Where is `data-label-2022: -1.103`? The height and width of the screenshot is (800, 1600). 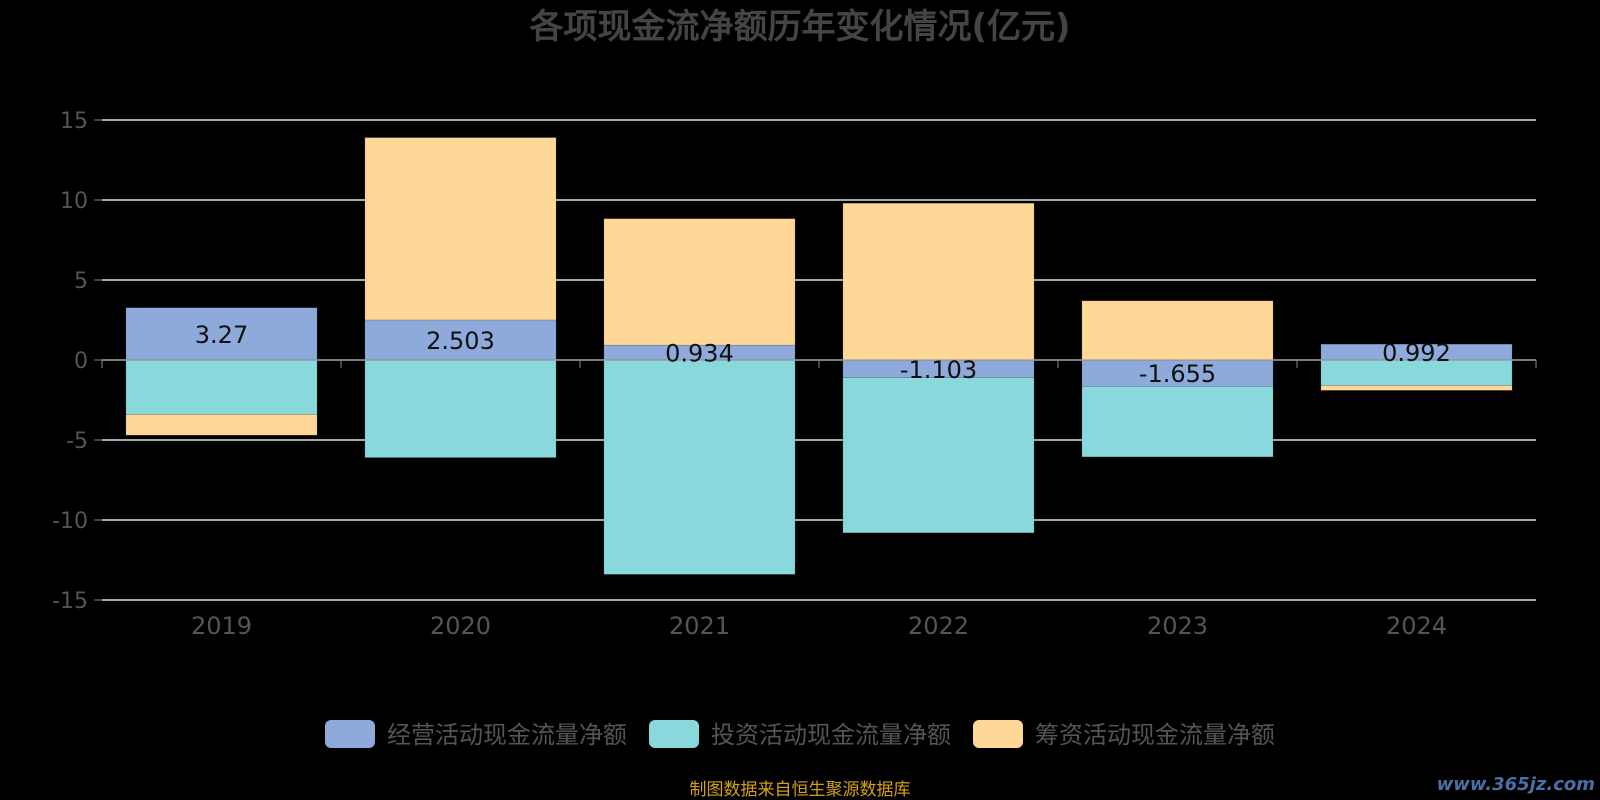 data-label-2022: -1.103 is located at coordinates (938, 370).